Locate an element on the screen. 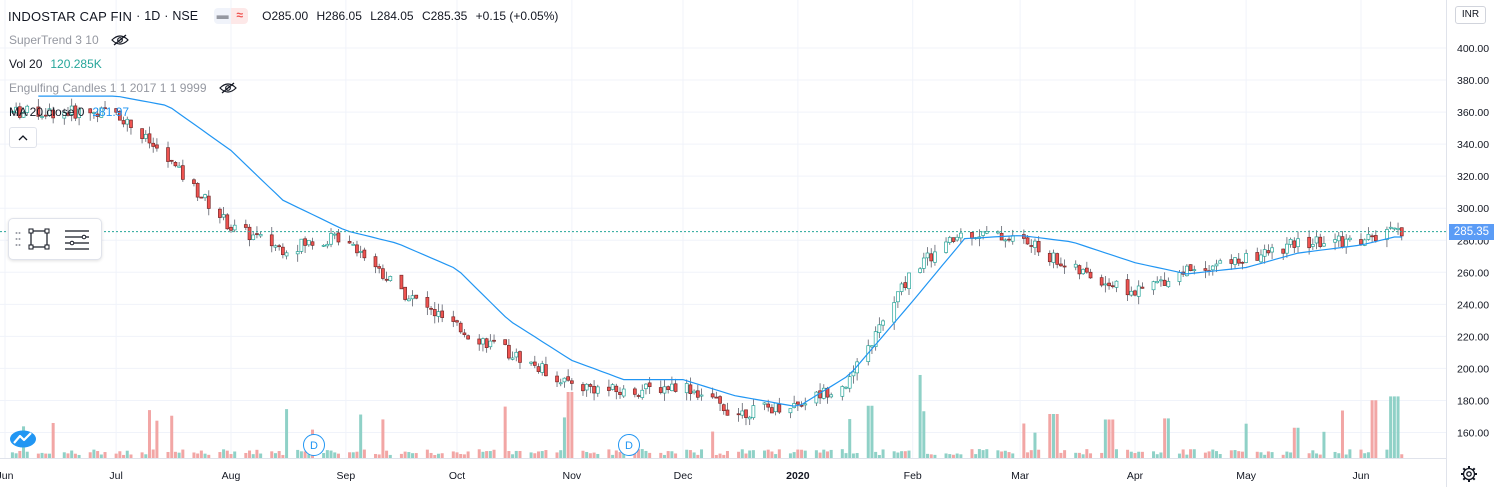 This screenshot has height=487, width=1494. collapse-legend-button is located at coordinates (23, 137).